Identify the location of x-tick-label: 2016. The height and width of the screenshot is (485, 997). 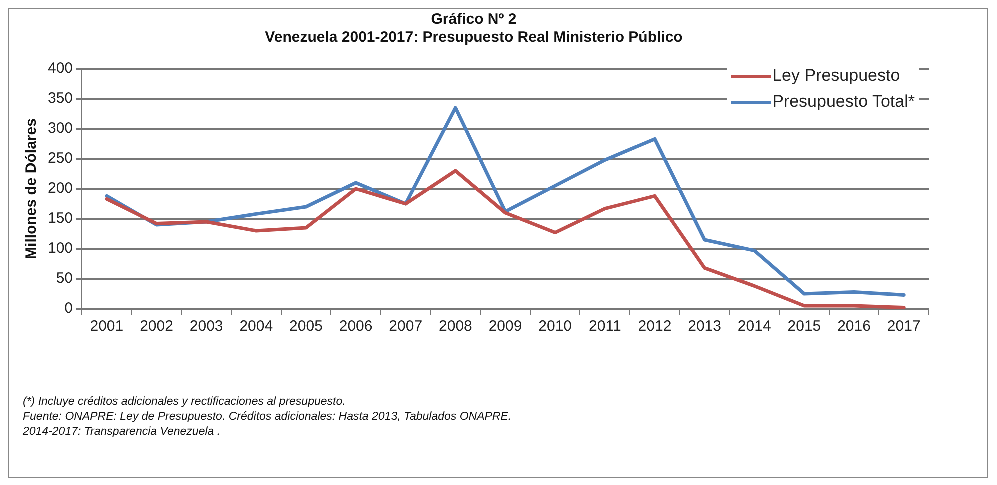
(854, 327).